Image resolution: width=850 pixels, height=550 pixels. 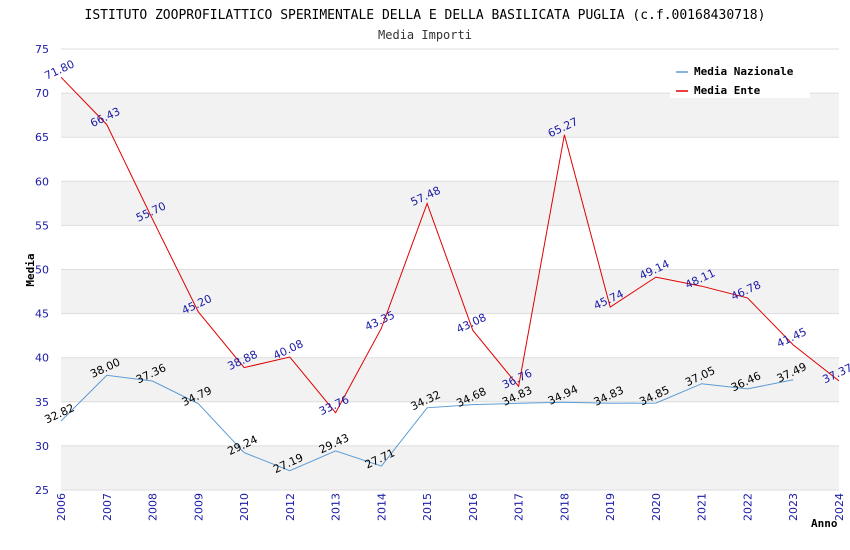 I want to click on x-tick-label: 2006, so click(x=61, y=507).